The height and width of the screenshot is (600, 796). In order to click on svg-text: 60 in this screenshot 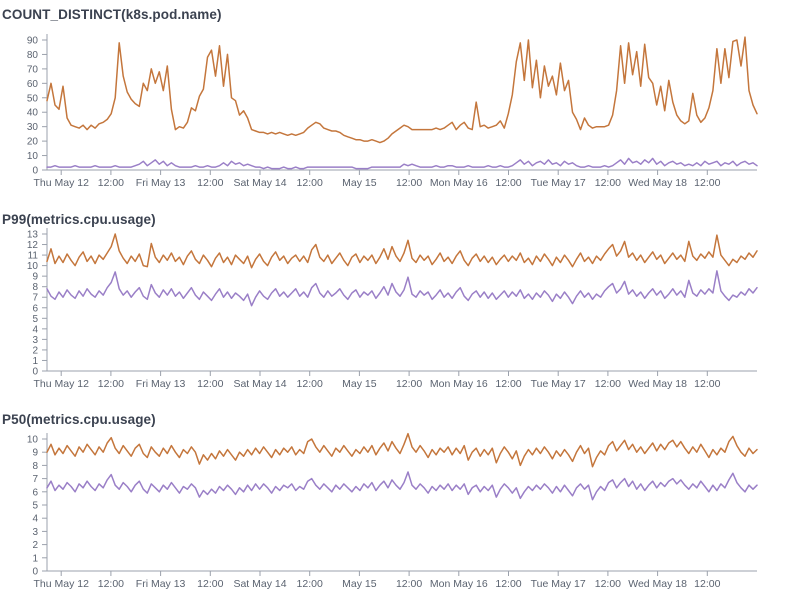, I will do `click(33, 84)`.